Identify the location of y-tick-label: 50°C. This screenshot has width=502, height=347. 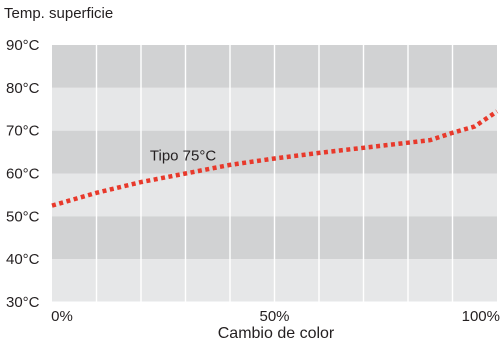
(23, 216).